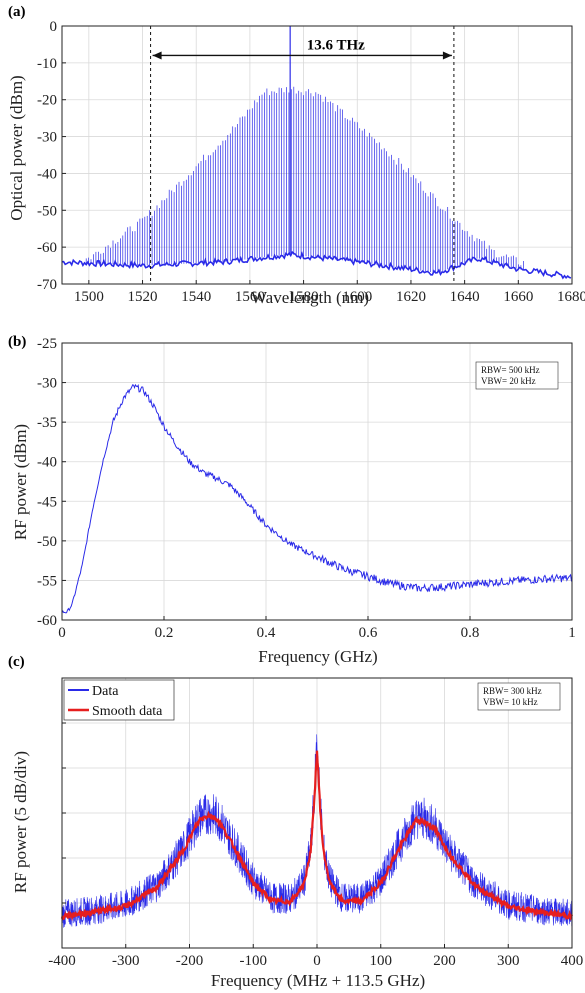 This screenshot has width=585, height=993. What do you see at coordinates (47, 344) in the screenshot?
I see `y-tick-label: -25` at bounding box center [47, 344].